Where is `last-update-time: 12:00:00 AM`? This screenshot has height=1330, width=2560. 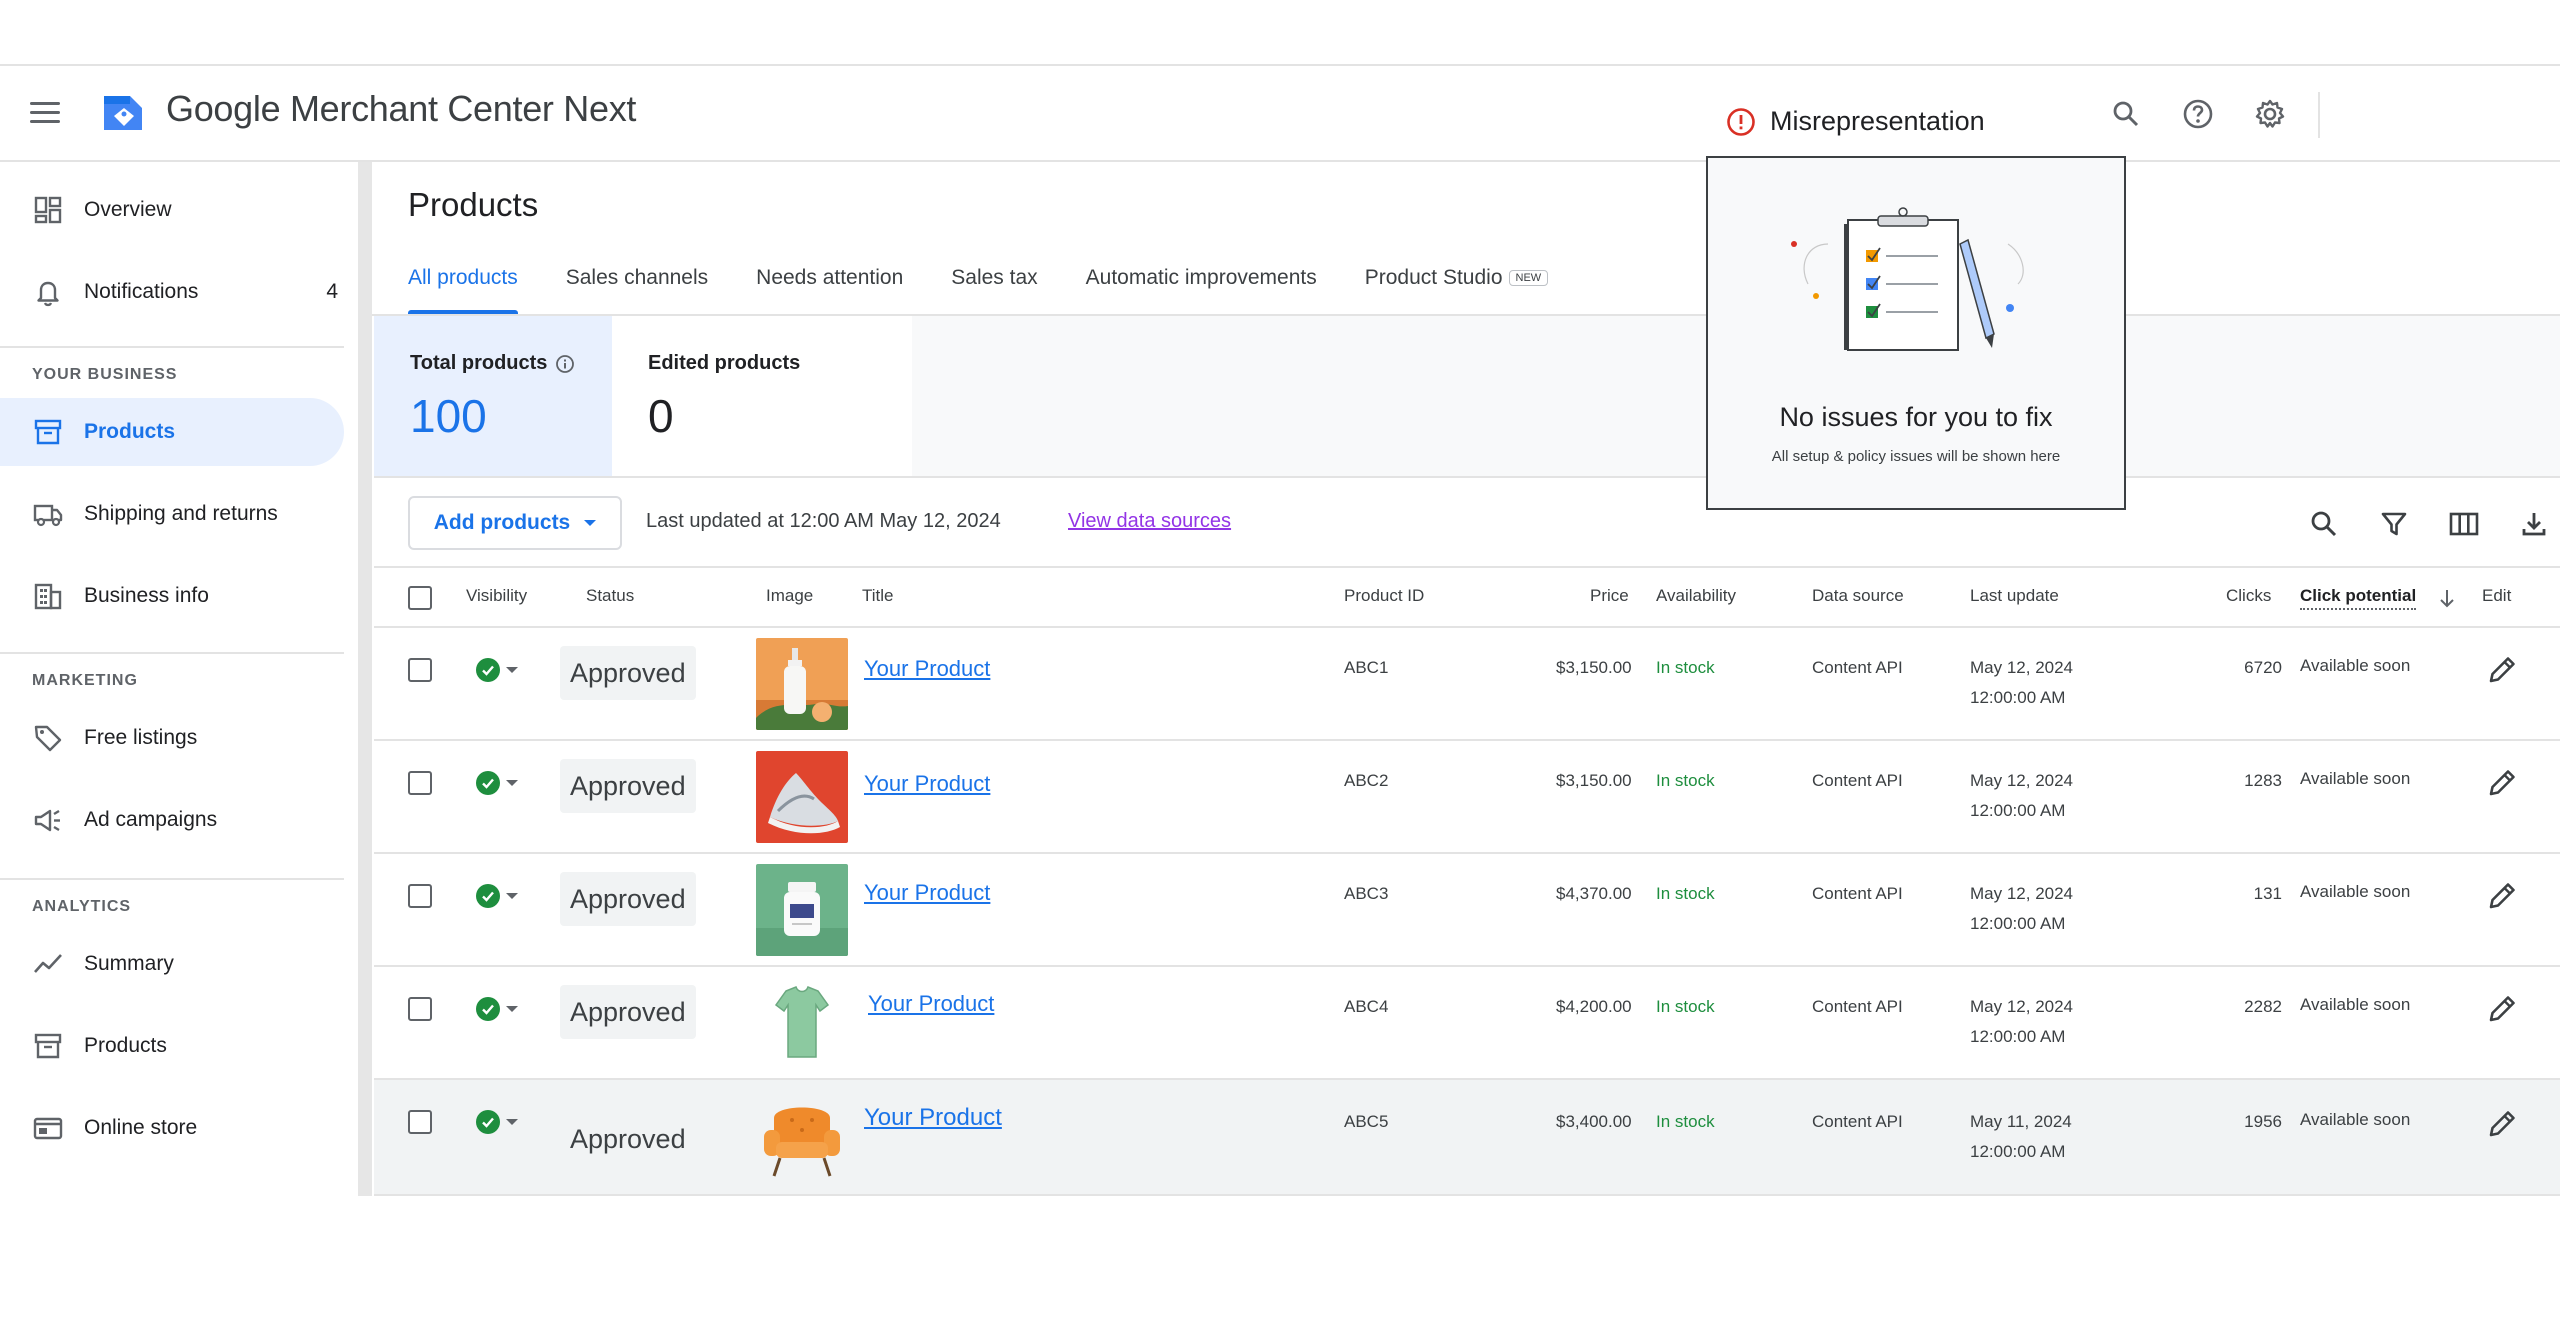
last-update-time: 12:00:00 AM is located at coordinates (2018, 923).